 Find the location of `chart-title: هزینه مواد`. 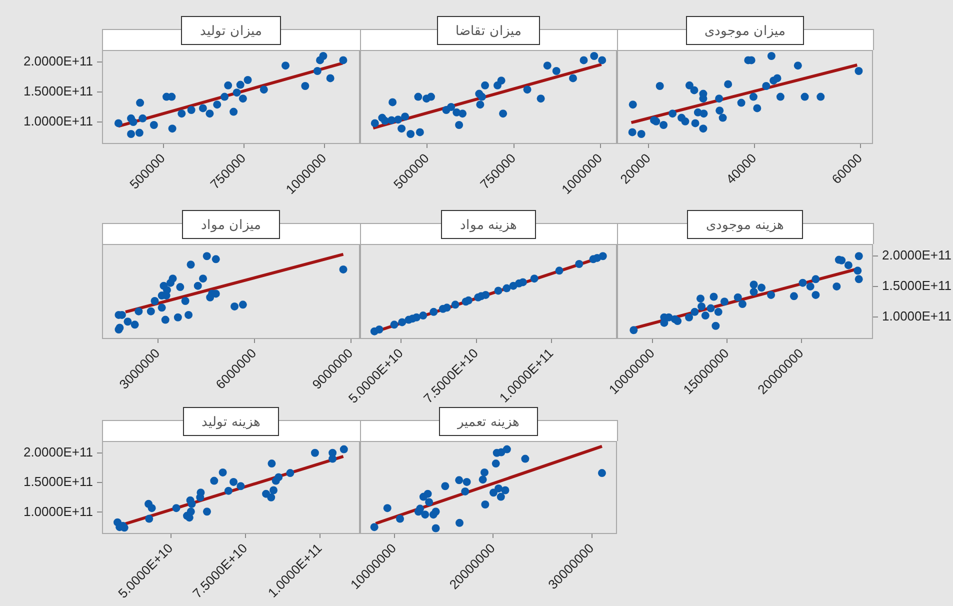

chart-title: هزینه مواد is located at coordinates (488, 224).